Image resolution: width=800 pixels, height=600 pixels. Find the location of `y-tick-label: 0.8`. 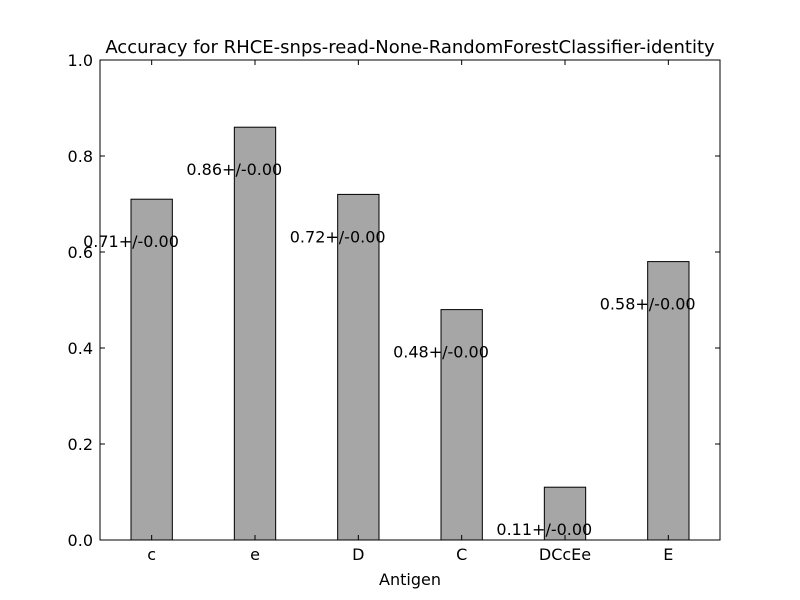

y-tick-label: 0.8 is located at coordinates (80, 156).